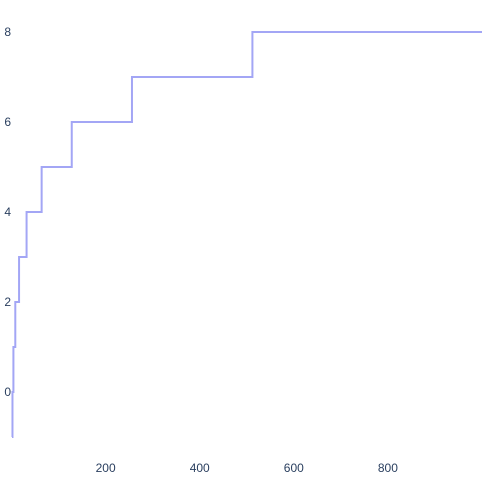 The image size is (491, 479). What do you see at coordinates (388, 468) in the screenshot?
I see `x-tick-label: 800` at bounding box center [388, 468].